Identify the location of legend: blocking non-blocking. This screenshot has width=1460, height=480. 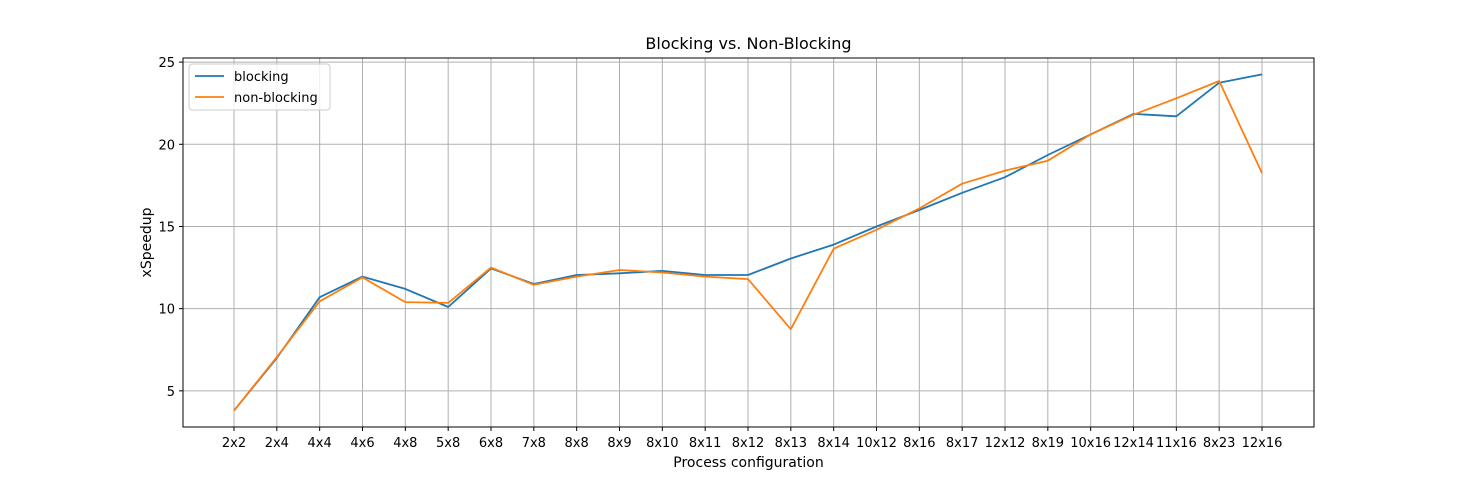
(259, 87).